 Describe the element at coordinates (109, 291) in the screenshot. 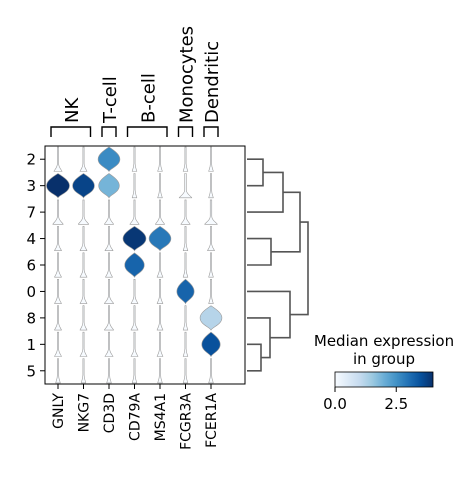

I see `violin-0-CD3D` at that location.